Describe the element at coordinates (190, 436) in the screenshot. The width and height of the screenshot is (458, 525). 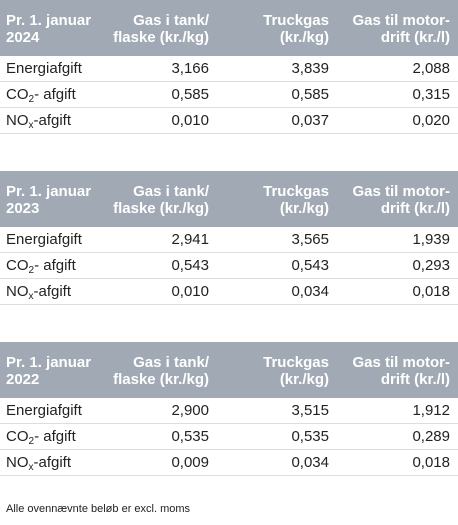
I see `gas-tank-value: 0,535` at that location.